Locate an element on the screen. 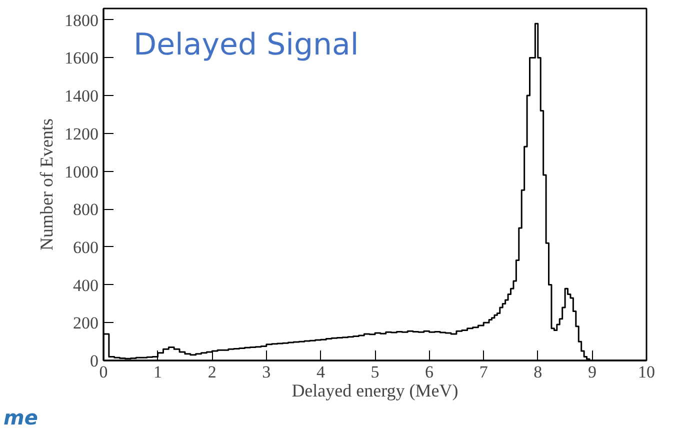 The image size is (679, 429). text: me is located at coordinates (21, 417).